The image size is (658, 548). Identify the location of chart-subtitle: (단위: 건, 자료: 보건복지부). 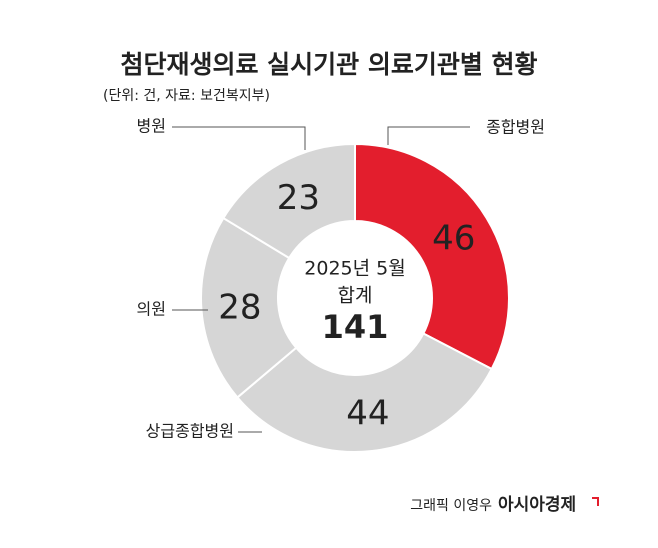
(186, 96).